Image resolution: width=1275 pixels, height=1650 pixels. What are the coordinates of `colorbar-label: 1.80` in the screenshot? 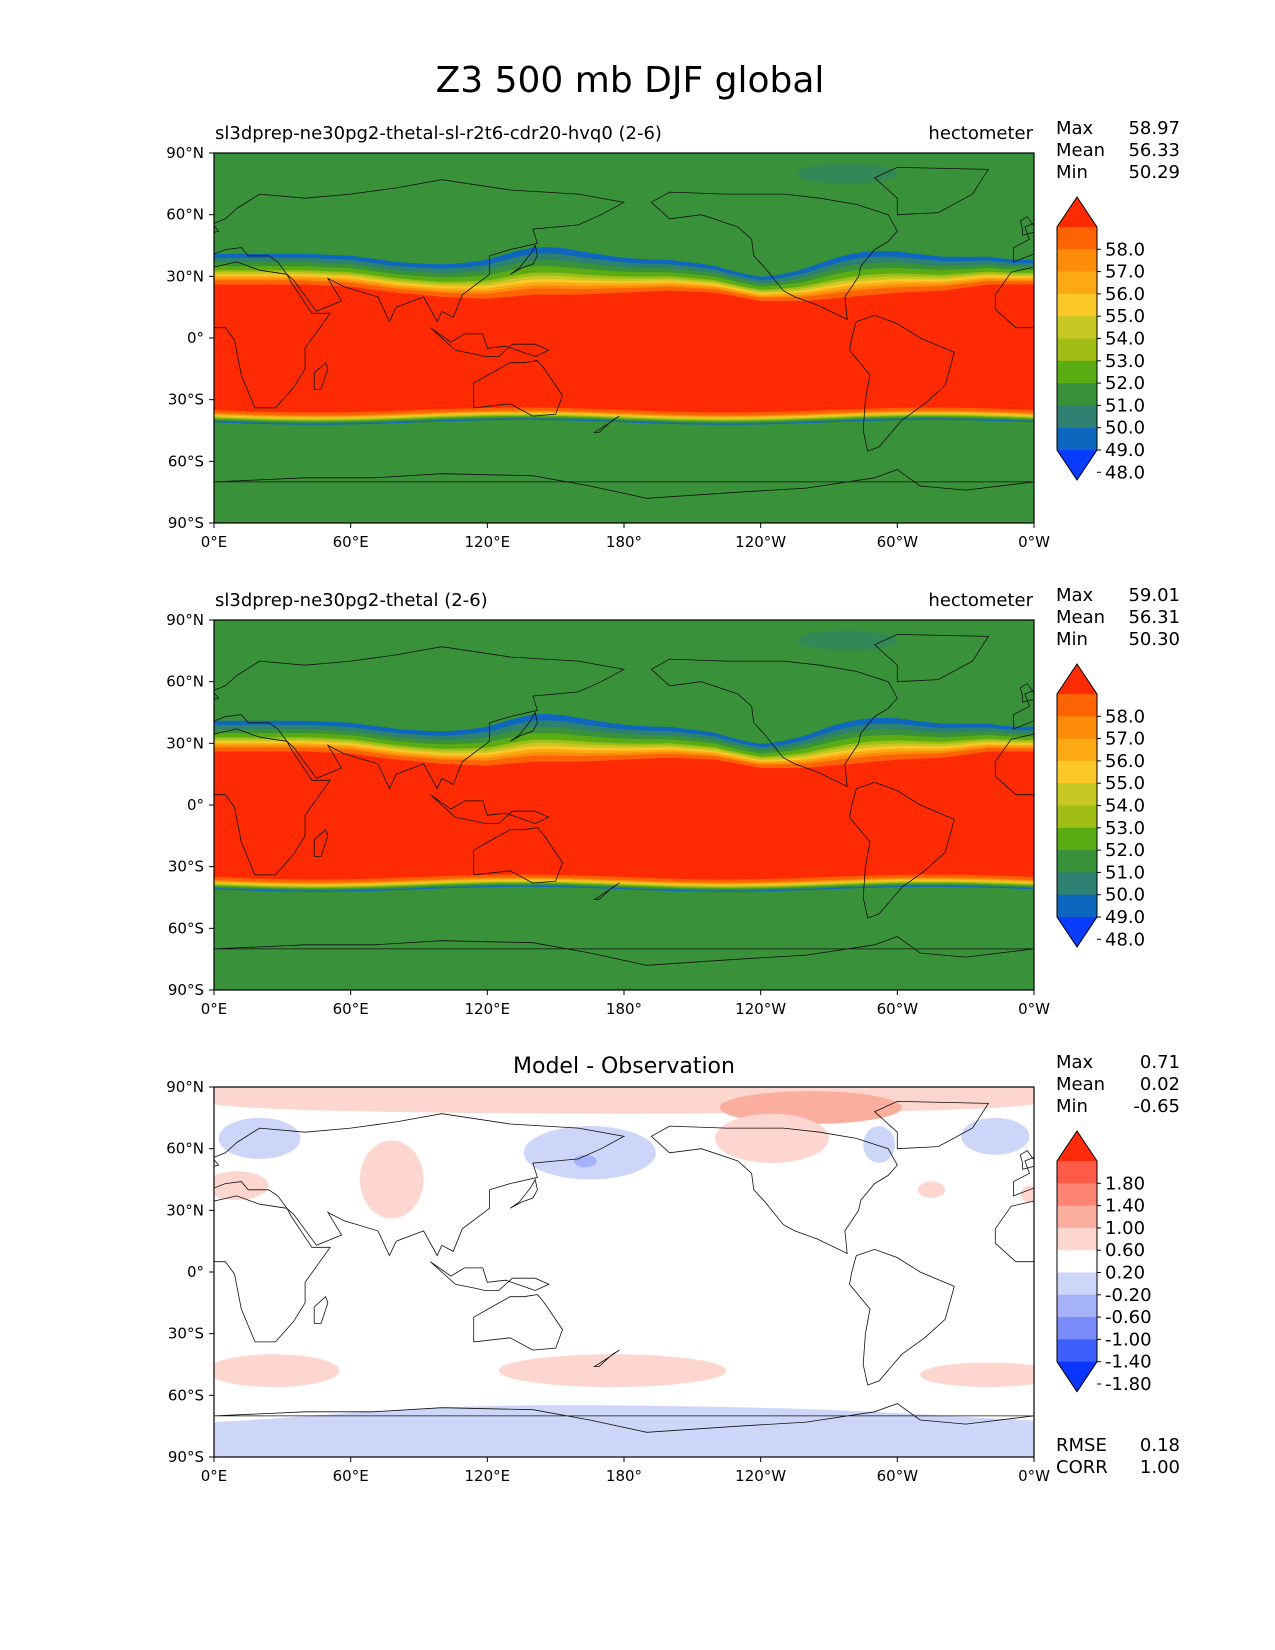 It's located at (1125, 1183).